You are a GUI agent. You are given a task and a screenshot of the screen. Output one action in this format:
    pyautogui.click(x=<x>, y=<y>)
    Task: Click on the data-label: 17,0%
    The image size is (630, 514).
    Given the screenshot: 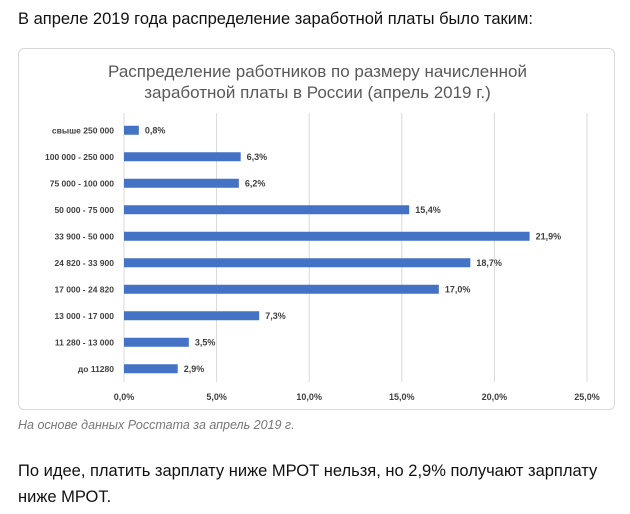 What is the action you would take?
    pyautogui.click(x=458, y=289)
    